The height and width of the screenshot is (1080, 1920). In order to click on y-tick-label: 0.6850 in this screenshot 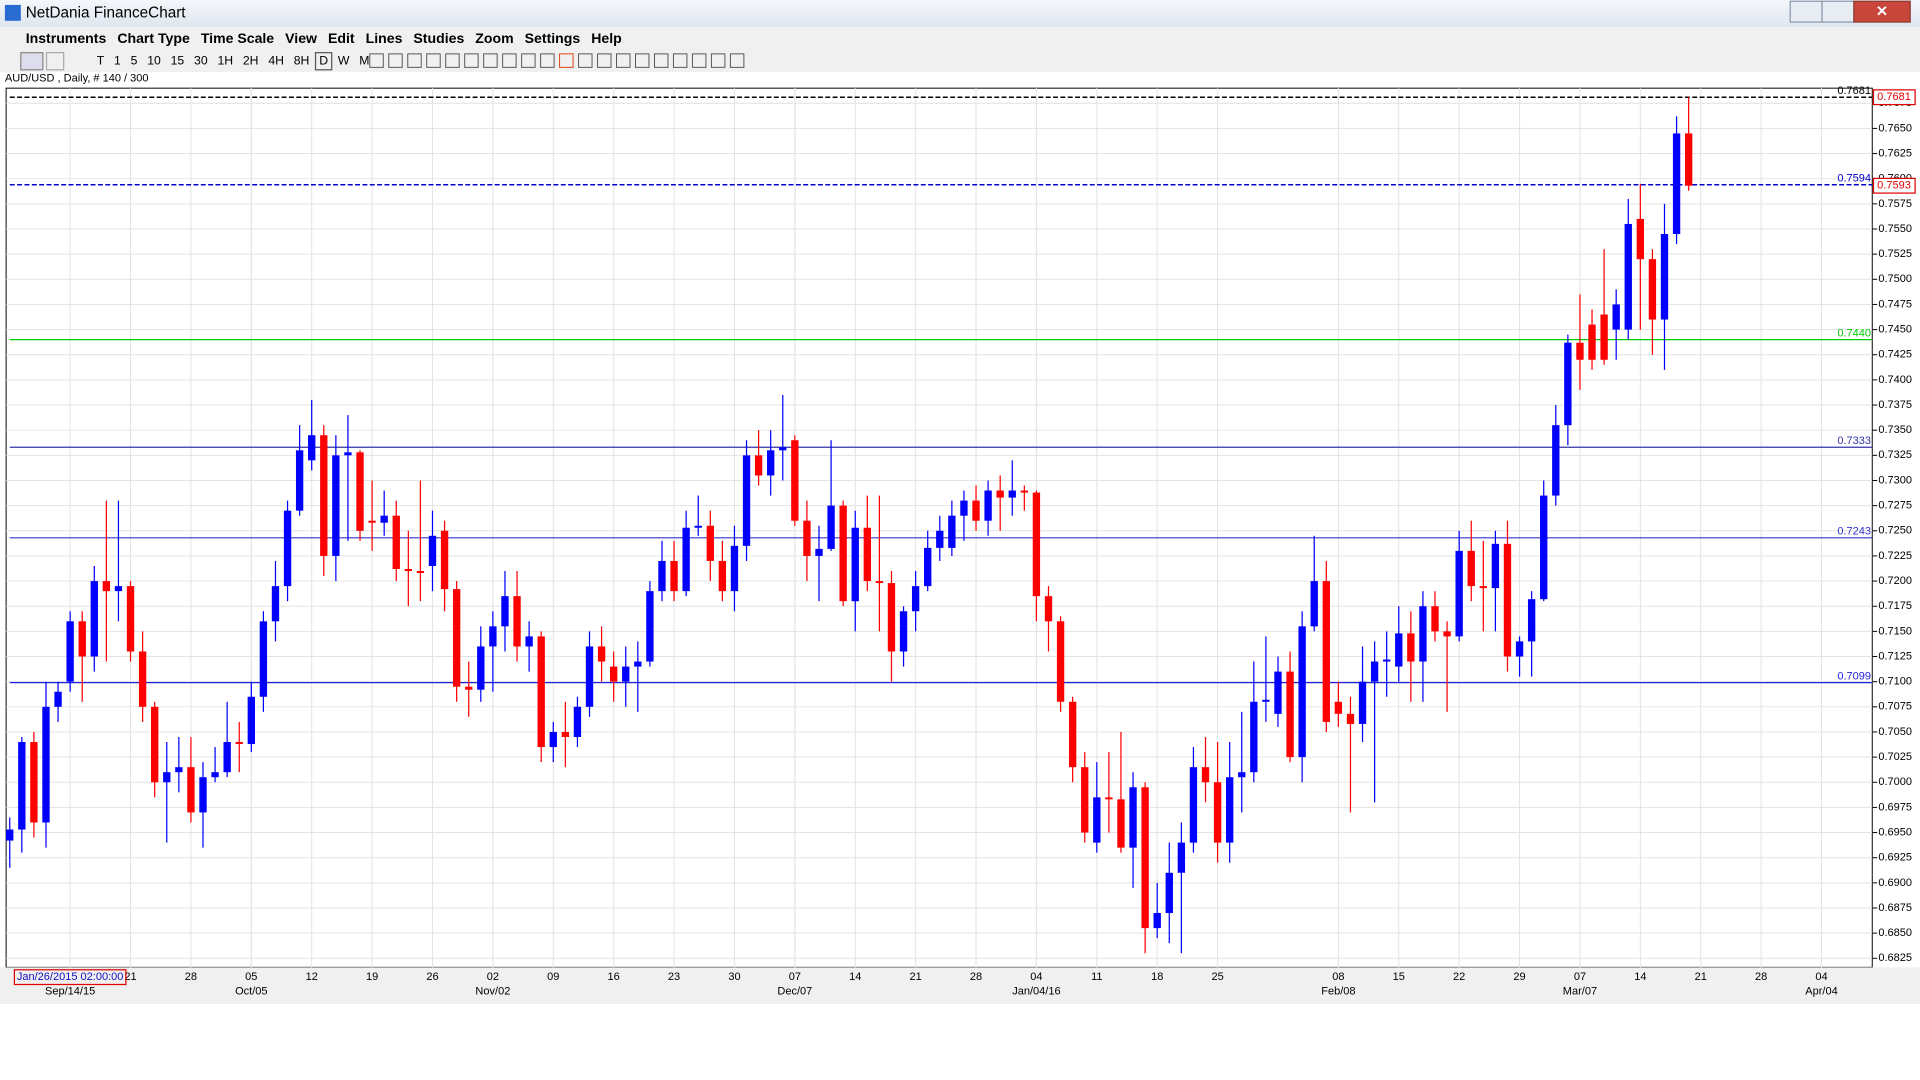, I will do `click(1895, 933)`.